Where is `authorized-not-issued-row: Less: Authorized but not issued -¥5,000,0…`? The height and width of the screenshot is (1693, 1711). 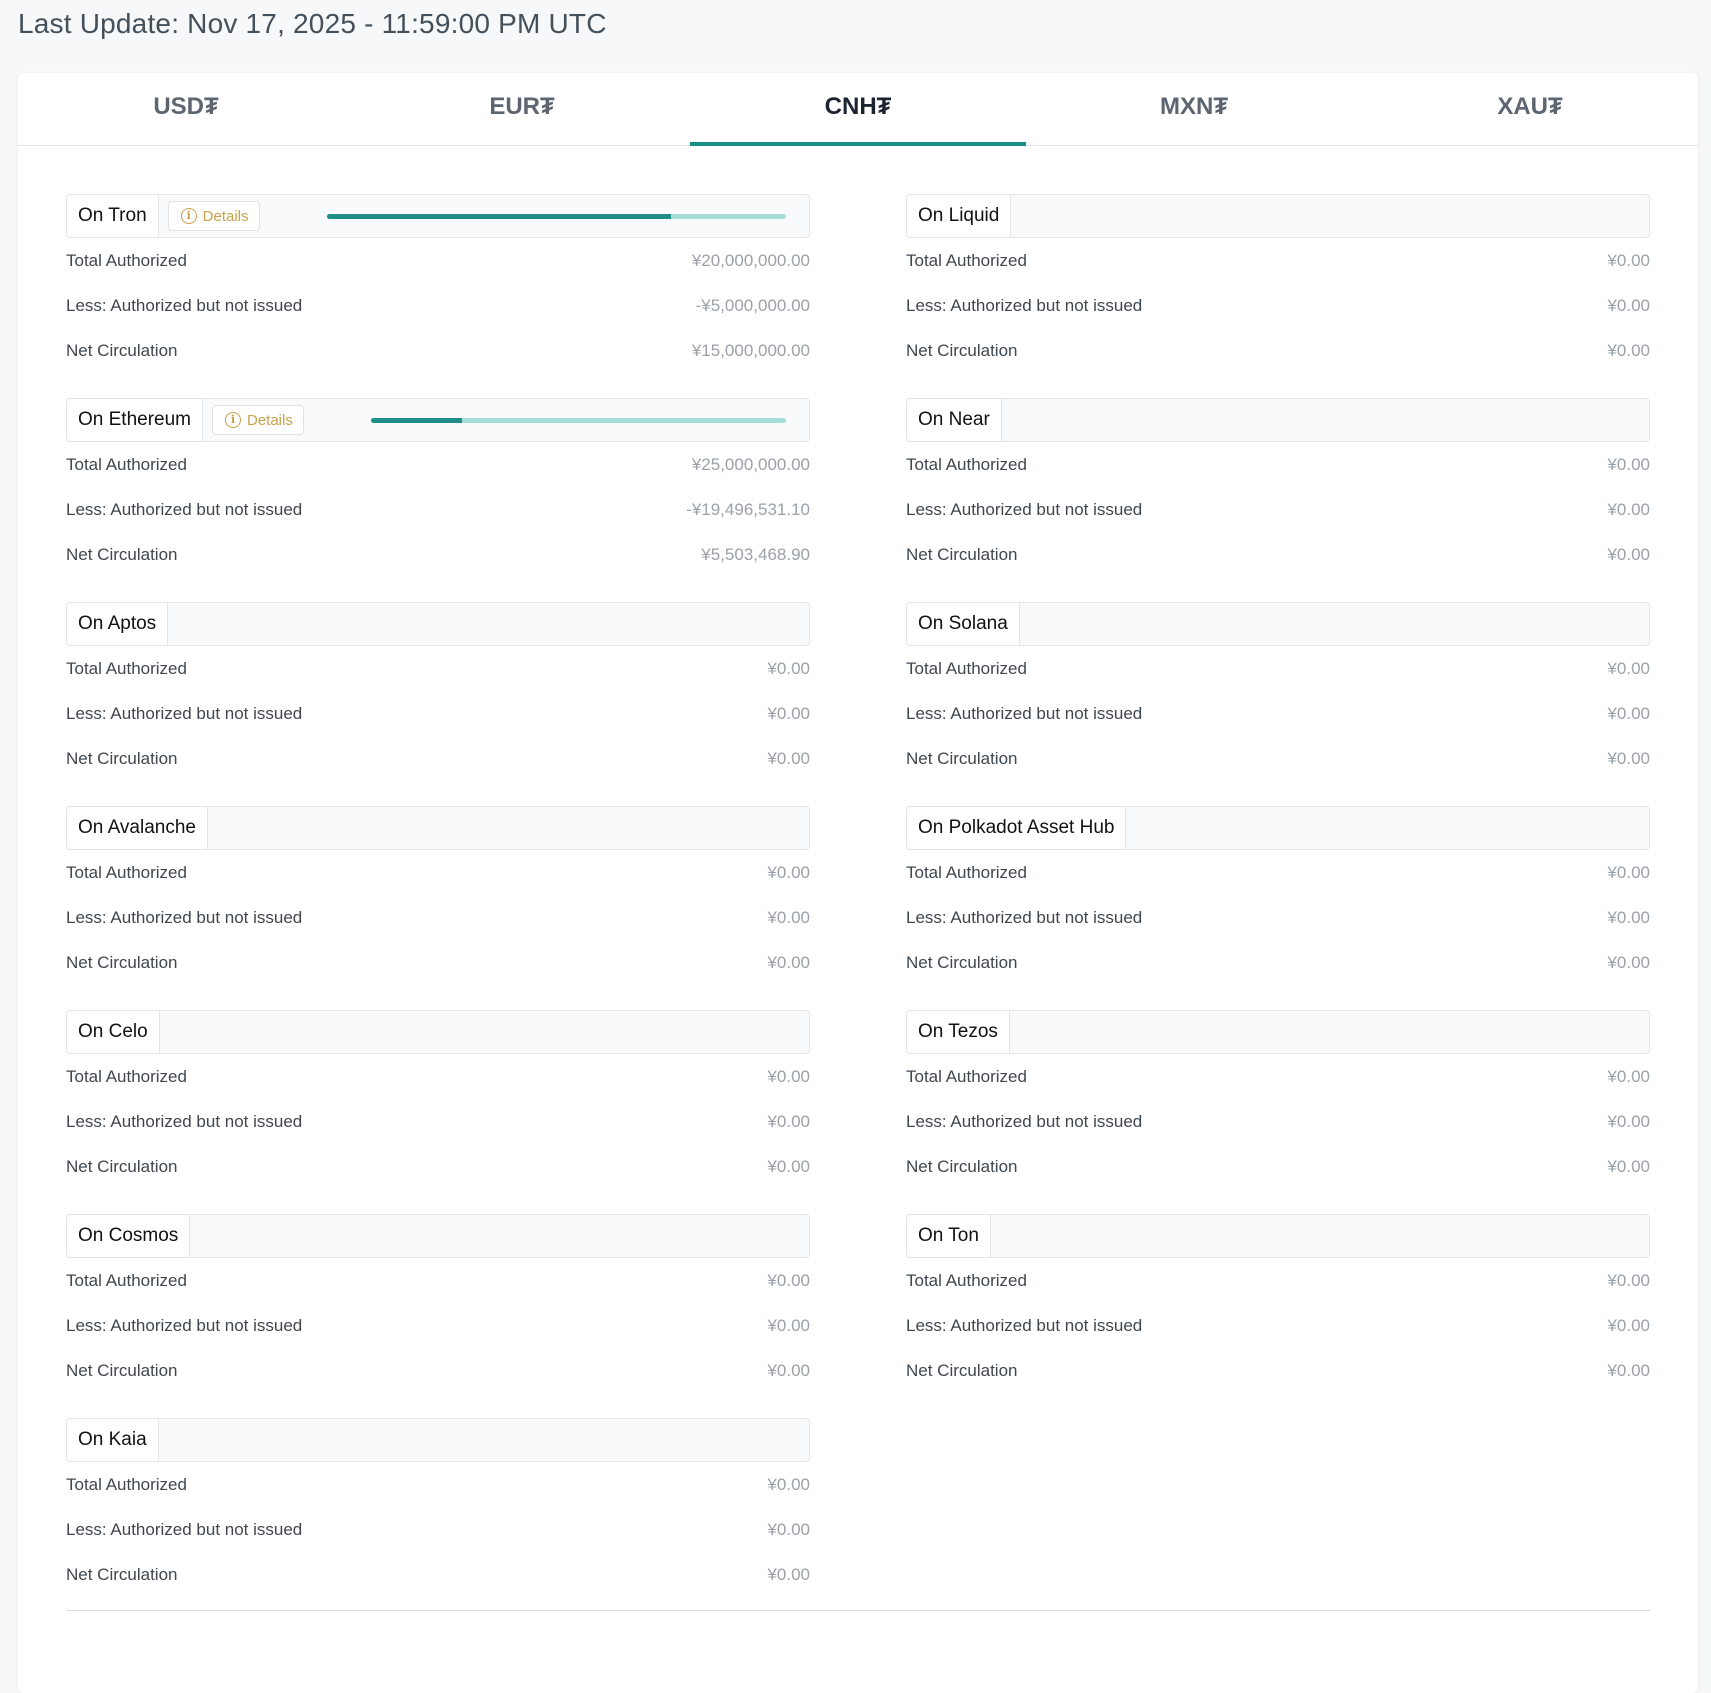
authorized-not-issued-row: Less: Authorized but not issued -¥5,000,0… is located at coordinates (438, 305).